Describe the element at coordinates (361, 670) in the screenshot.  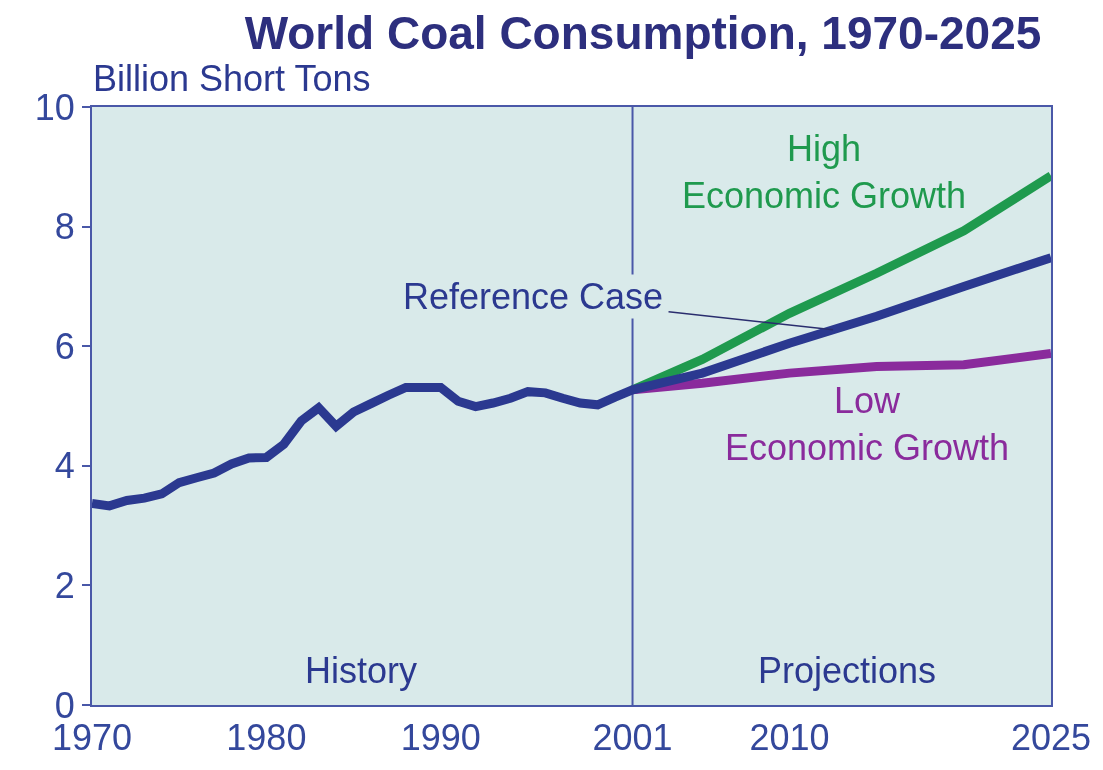
I see `annotation: History` at that location.